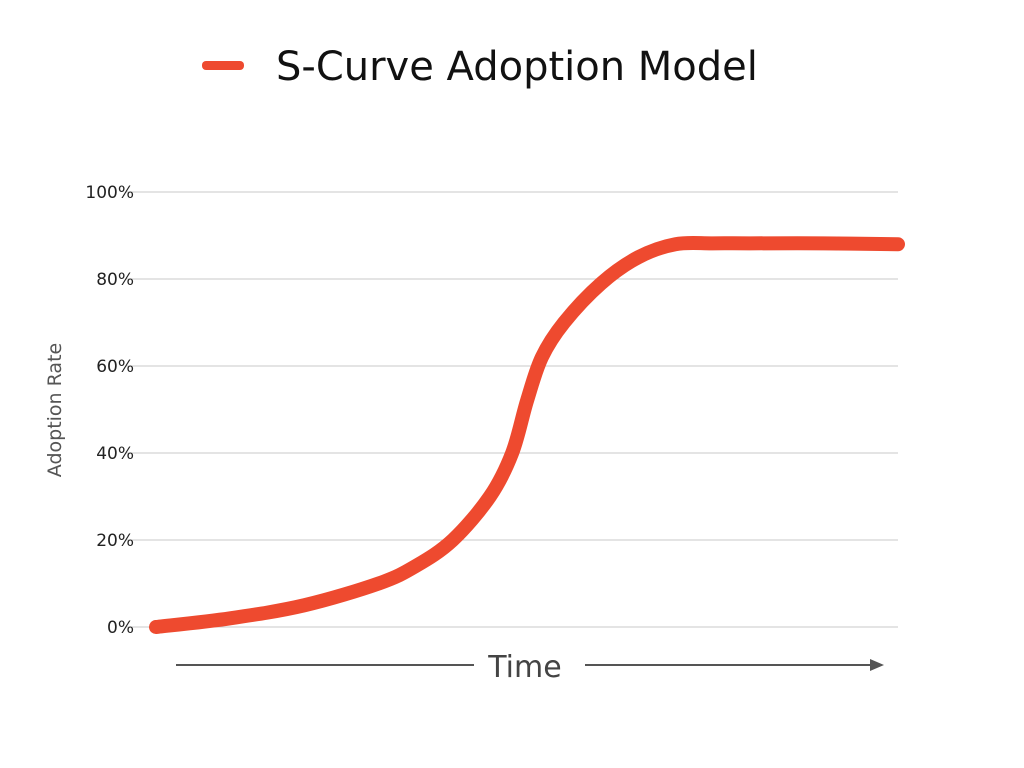 Image resolution: width=1024 pixels, height=768 pixels. I want to click on y-tick-label: 80%, so click(115, 280).